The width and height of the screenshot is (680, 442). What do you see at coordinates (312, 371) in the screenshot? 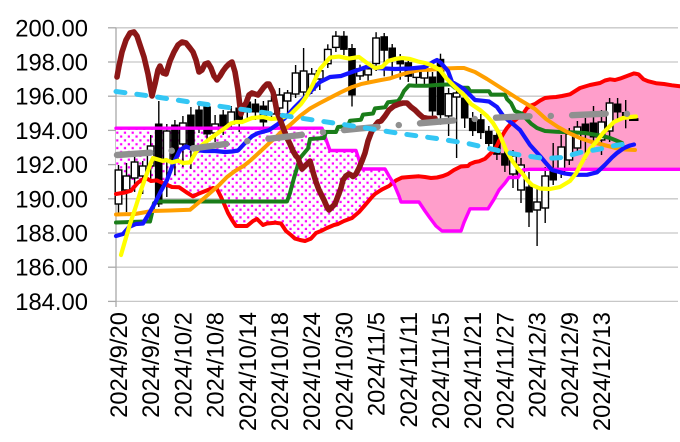
I see `svg-text: 2024/10/24` at bounding box center [312, 371].